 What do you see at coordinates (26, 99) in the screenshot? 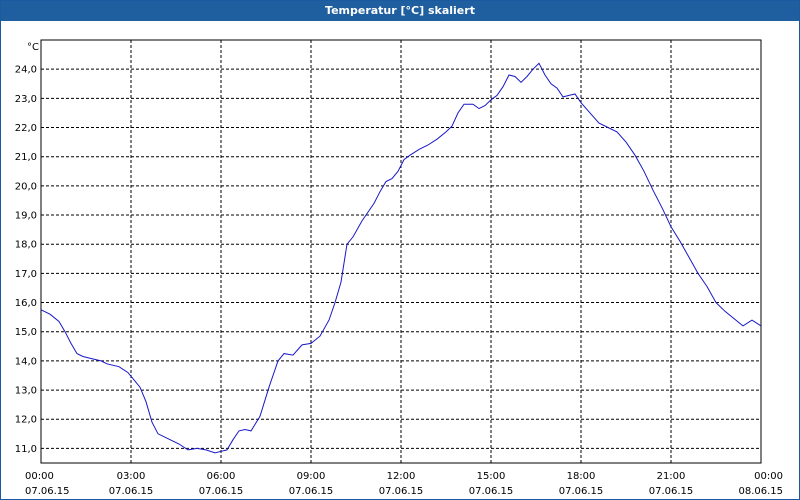
I see `y-tick-label: 23,0` at bounding box center [26, 99].